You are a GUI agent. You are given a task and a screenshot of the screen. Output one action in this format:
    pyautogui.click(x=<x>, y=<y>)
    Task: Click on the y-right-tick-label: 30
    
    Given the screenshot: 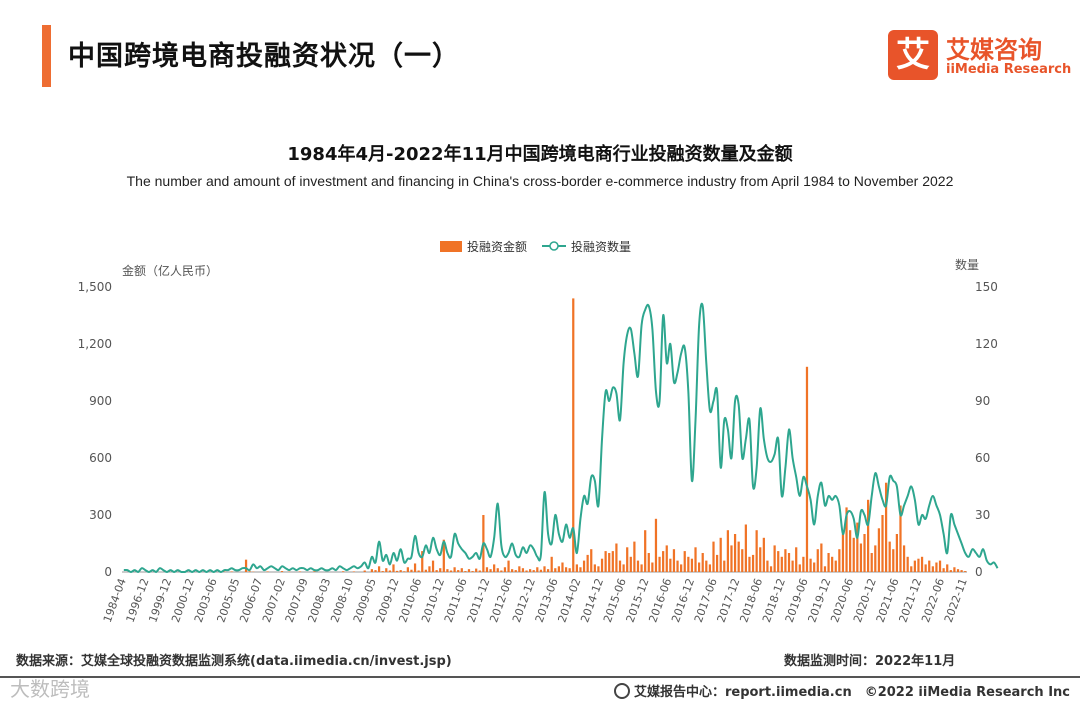 What is the action you would take?
    pyautogui.click(x=982, y=515)
    